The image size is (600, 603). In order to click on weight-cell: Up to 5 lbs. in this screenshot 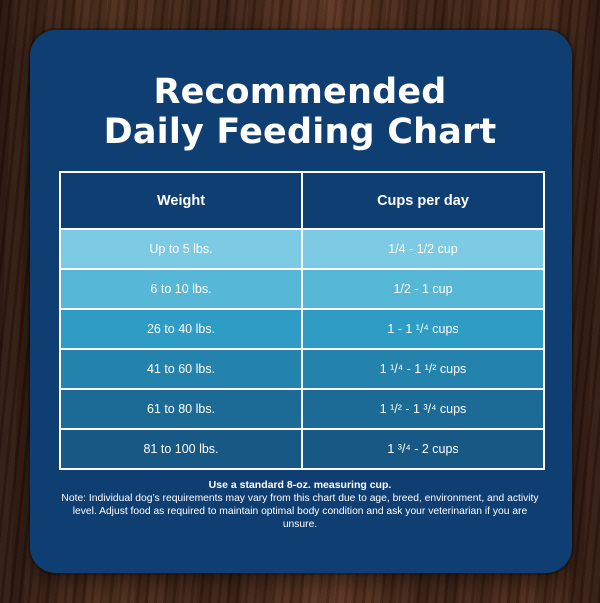, I will do `click(182, 249)`.